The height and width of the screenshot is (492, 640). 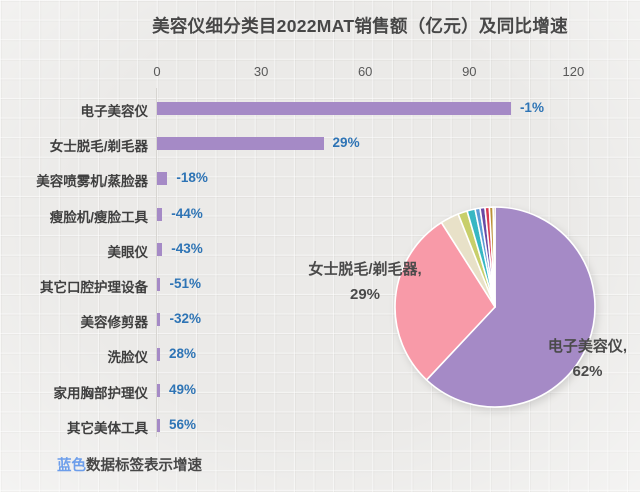 What do you see at coordinates (187, 248) in the screenshot?
I see `growth-value-label: -43%` at bounding box center [187, 248].